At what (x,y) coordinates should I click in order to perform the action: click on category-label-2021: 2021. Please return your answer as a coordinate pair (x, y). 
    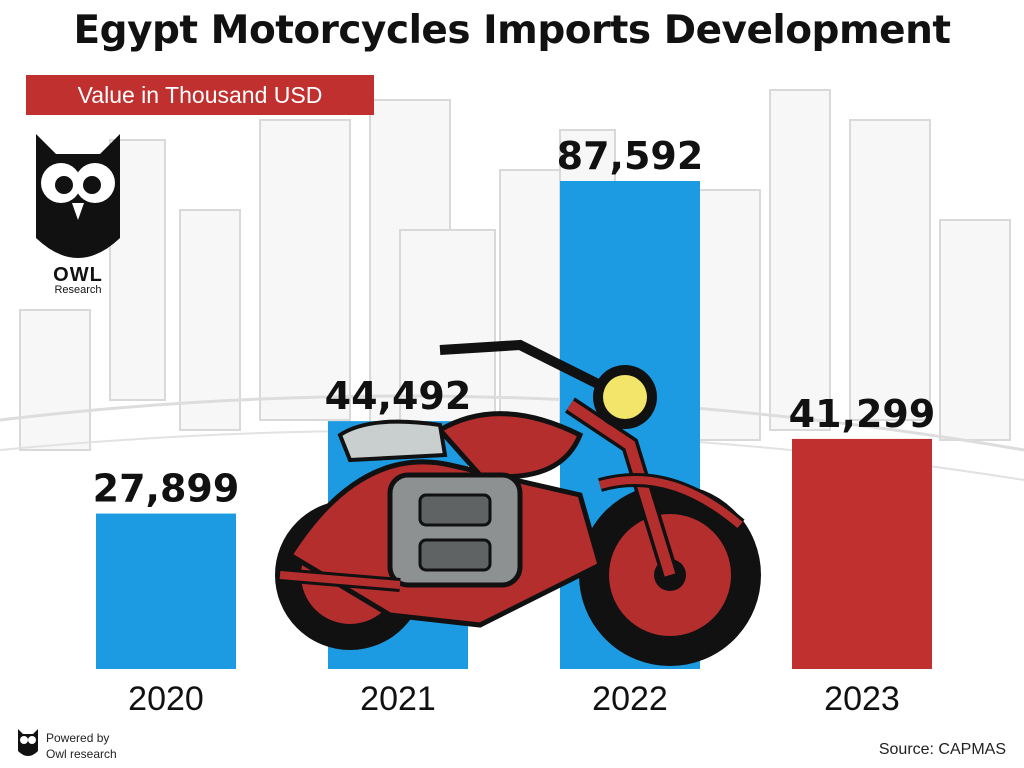
    Looking at the image, I should click on (398, 699).